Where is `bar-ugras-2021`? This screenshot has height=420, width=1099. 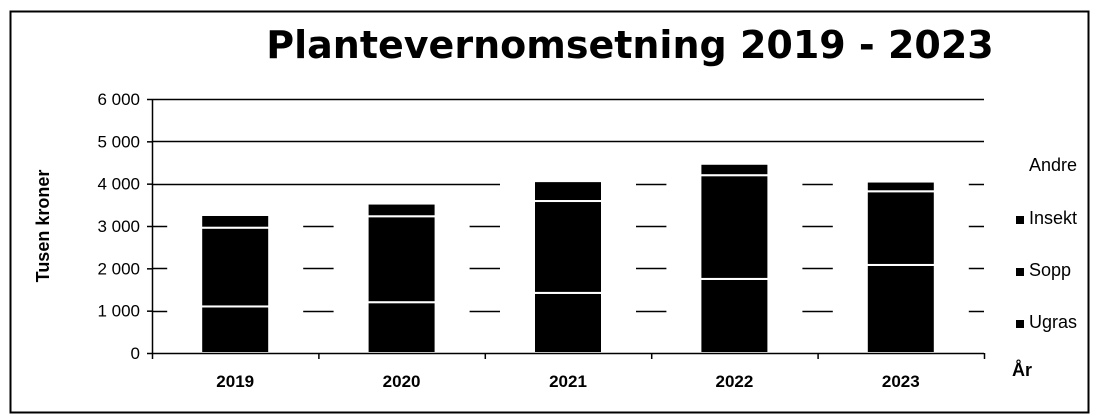
bar-ugras-2021 is located at coordinates (568, 322).